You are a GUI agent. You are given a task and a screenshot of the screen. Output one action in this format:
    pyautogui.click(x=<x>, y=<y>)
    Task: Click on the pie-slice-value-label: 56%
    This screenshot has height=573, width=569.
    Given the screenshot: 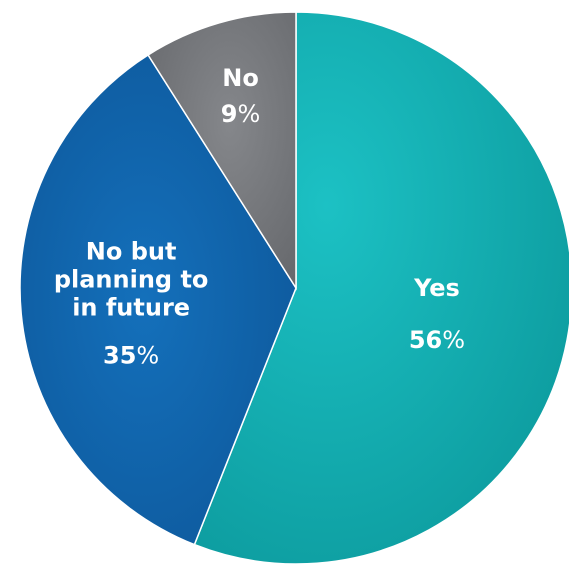 What is the action you would take?
    pyautogui.click(x=437, y=340)
    